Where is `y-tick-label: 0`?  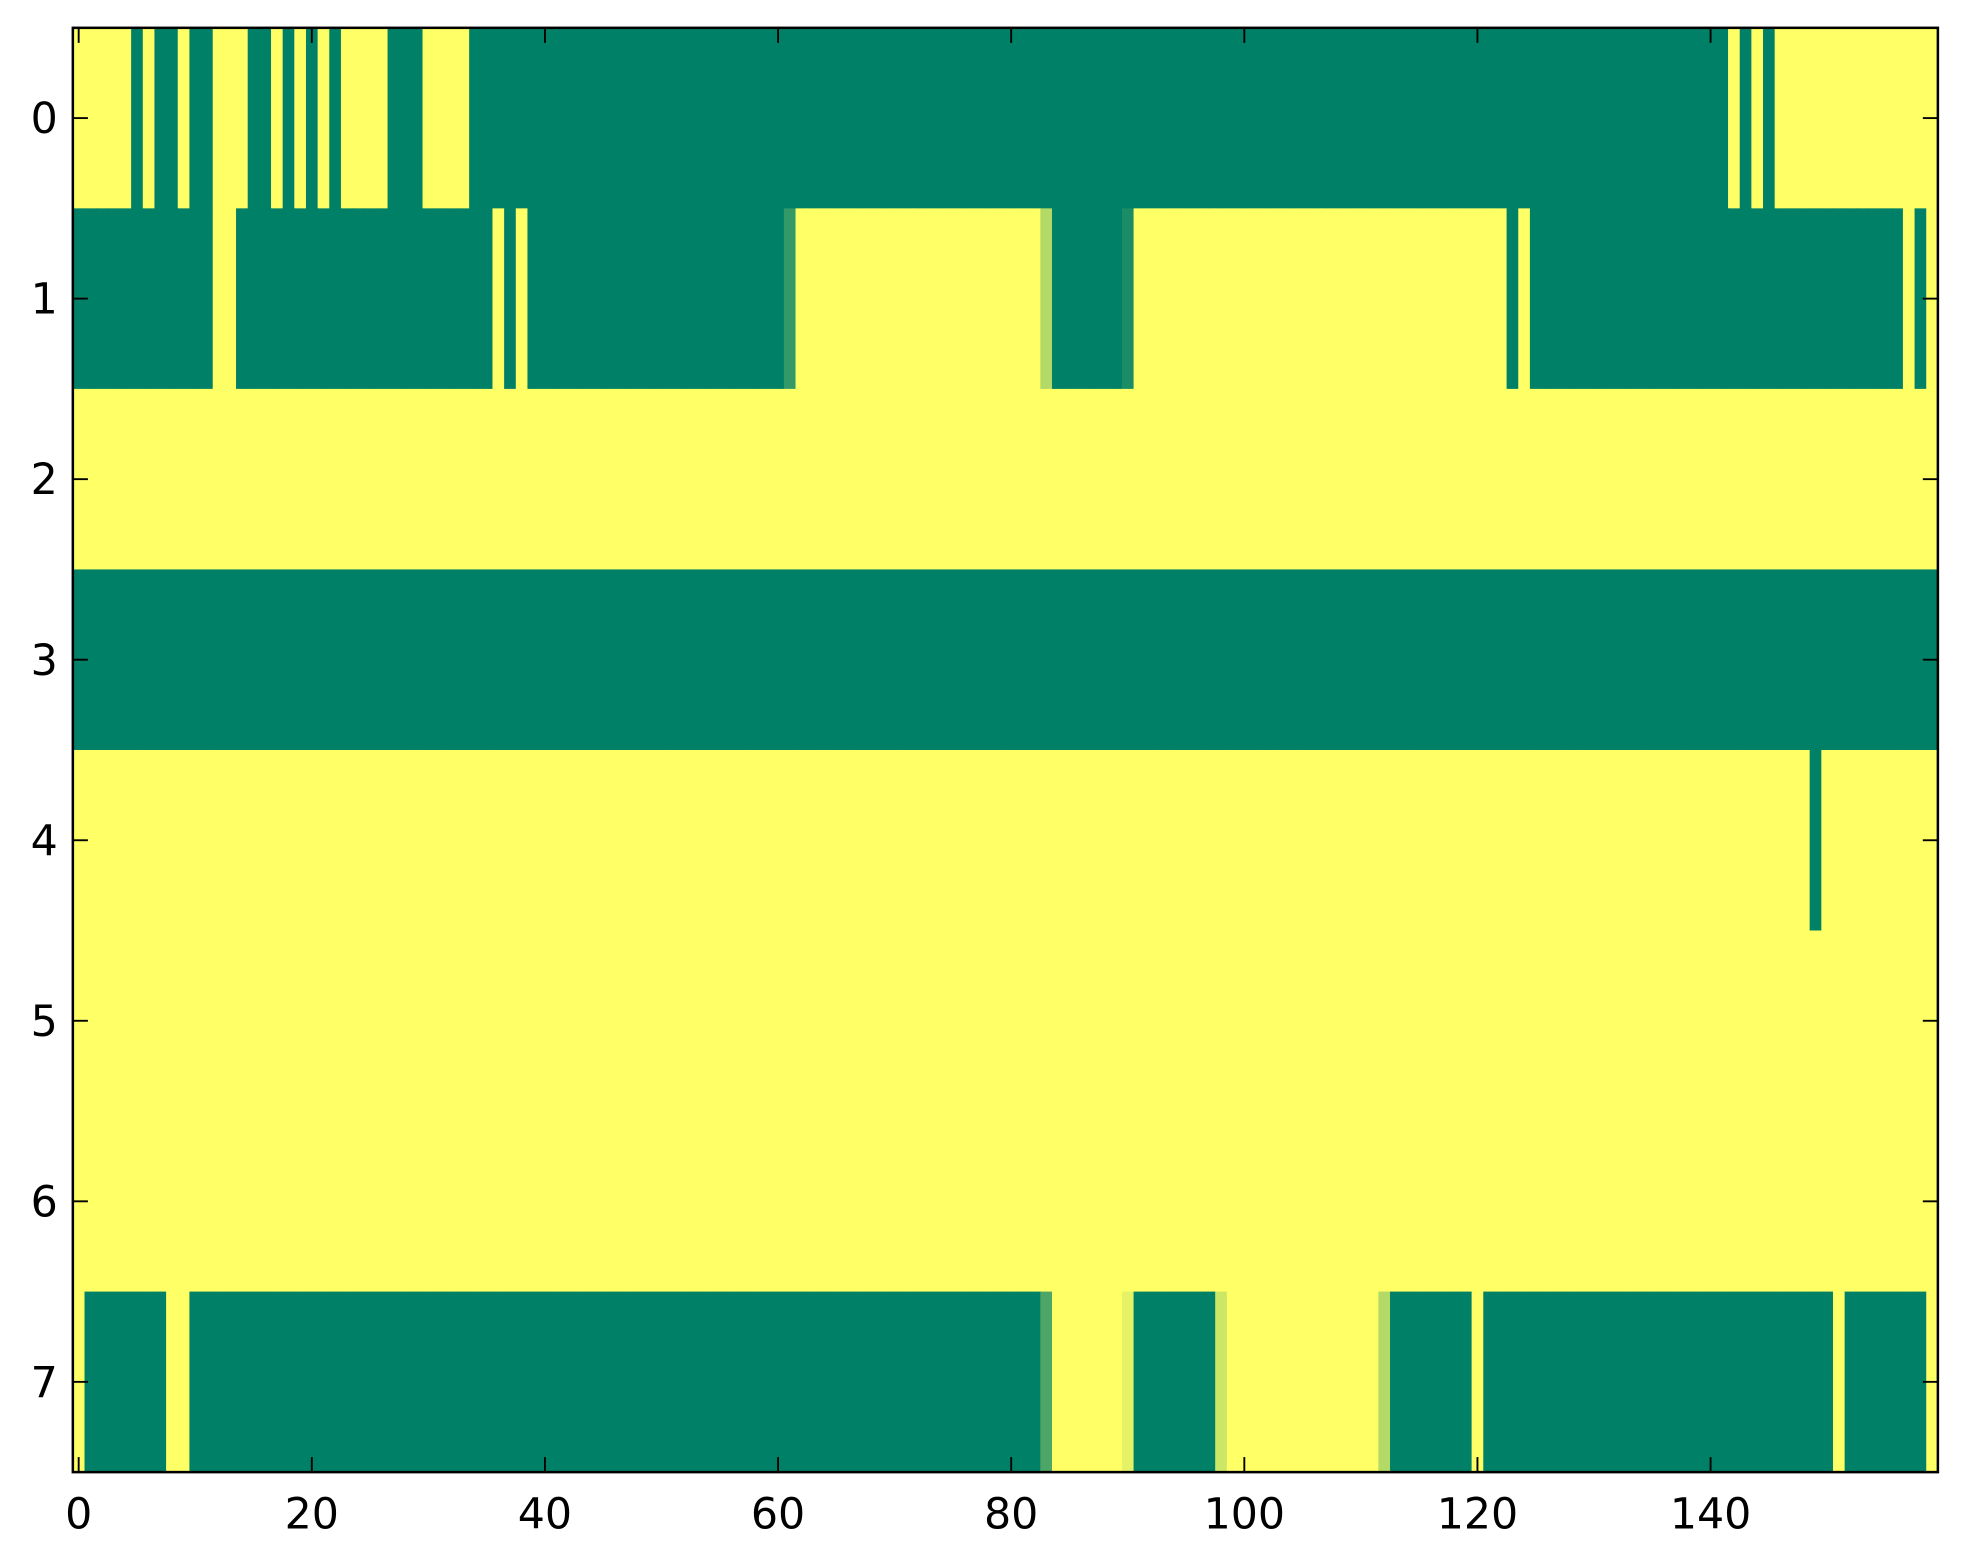
y-tick-label: 0 is located at coordinates (44, 119).